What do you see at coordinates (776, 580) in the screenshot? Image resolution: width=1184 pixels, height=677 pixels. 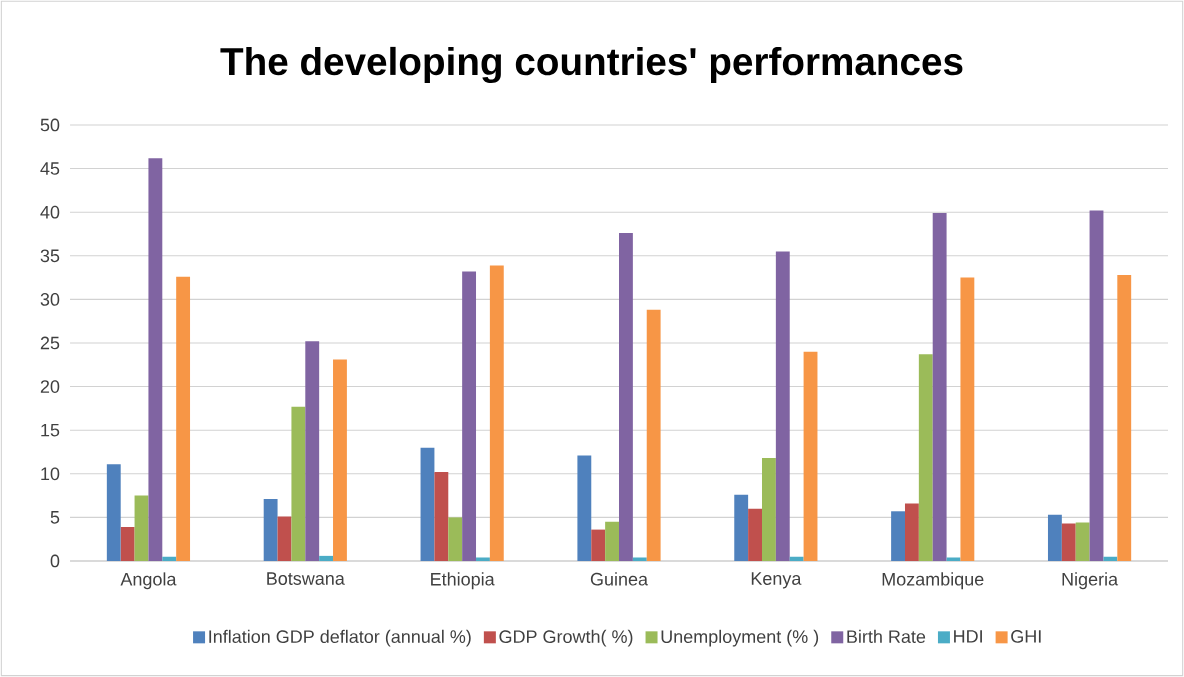 I see `x-tick-label: Kenya` at bounding box center [776, 580].